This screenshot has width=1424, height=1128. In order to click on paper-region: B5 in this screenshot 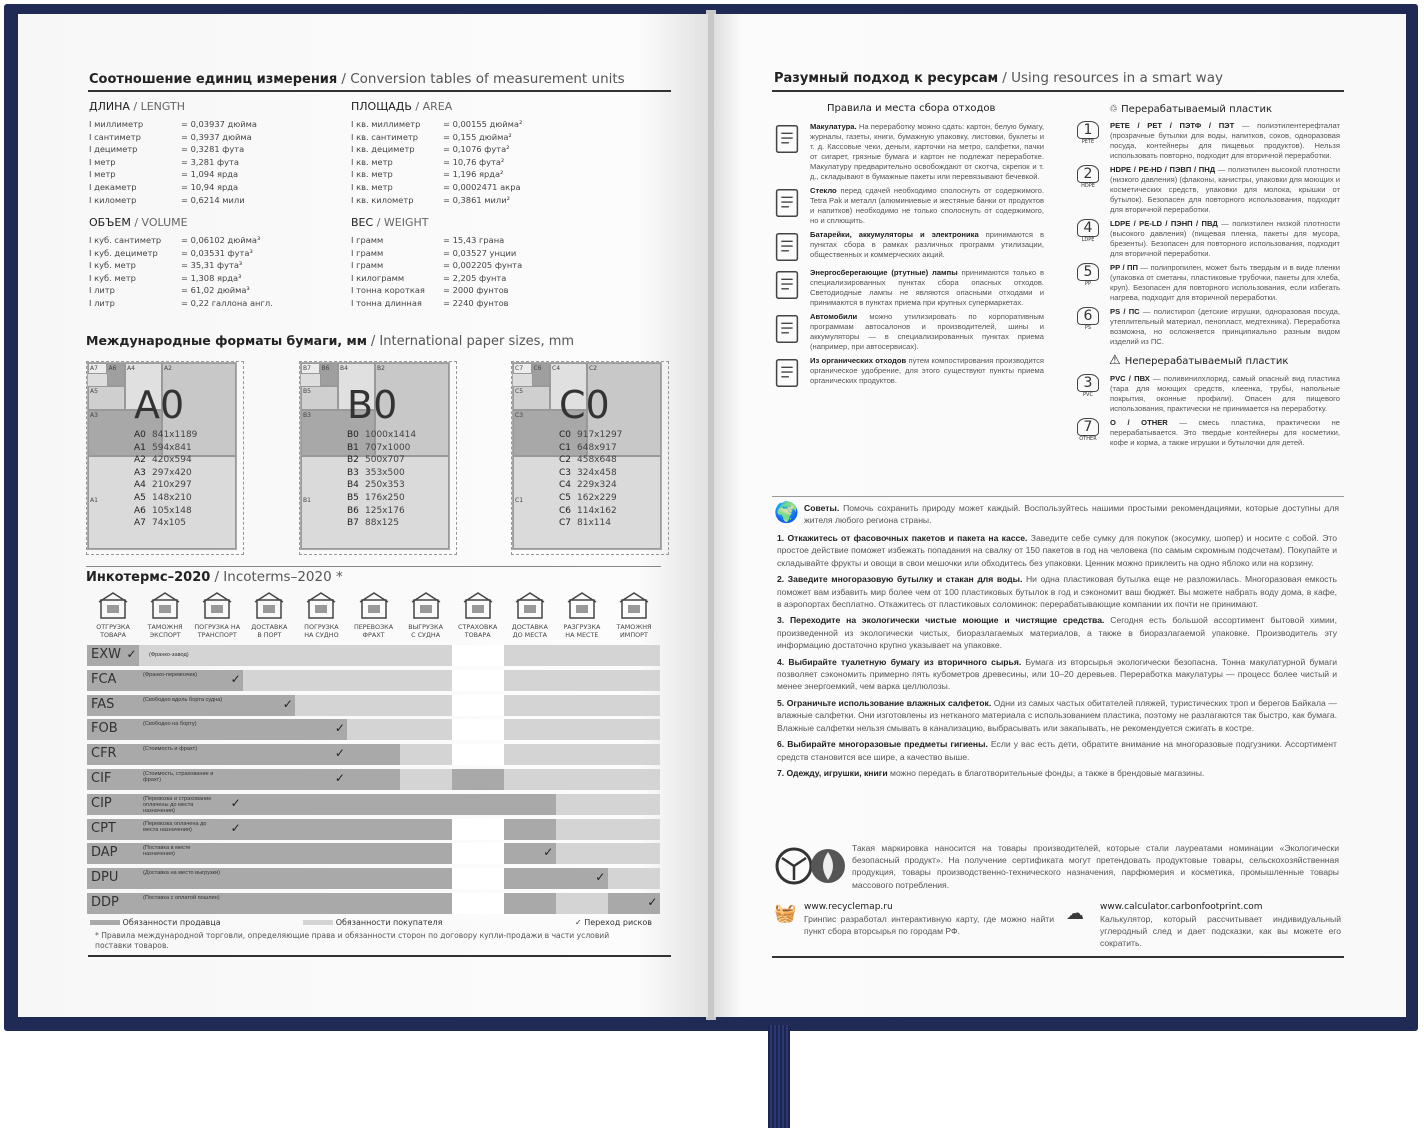, I will do `click(319, 398)`.